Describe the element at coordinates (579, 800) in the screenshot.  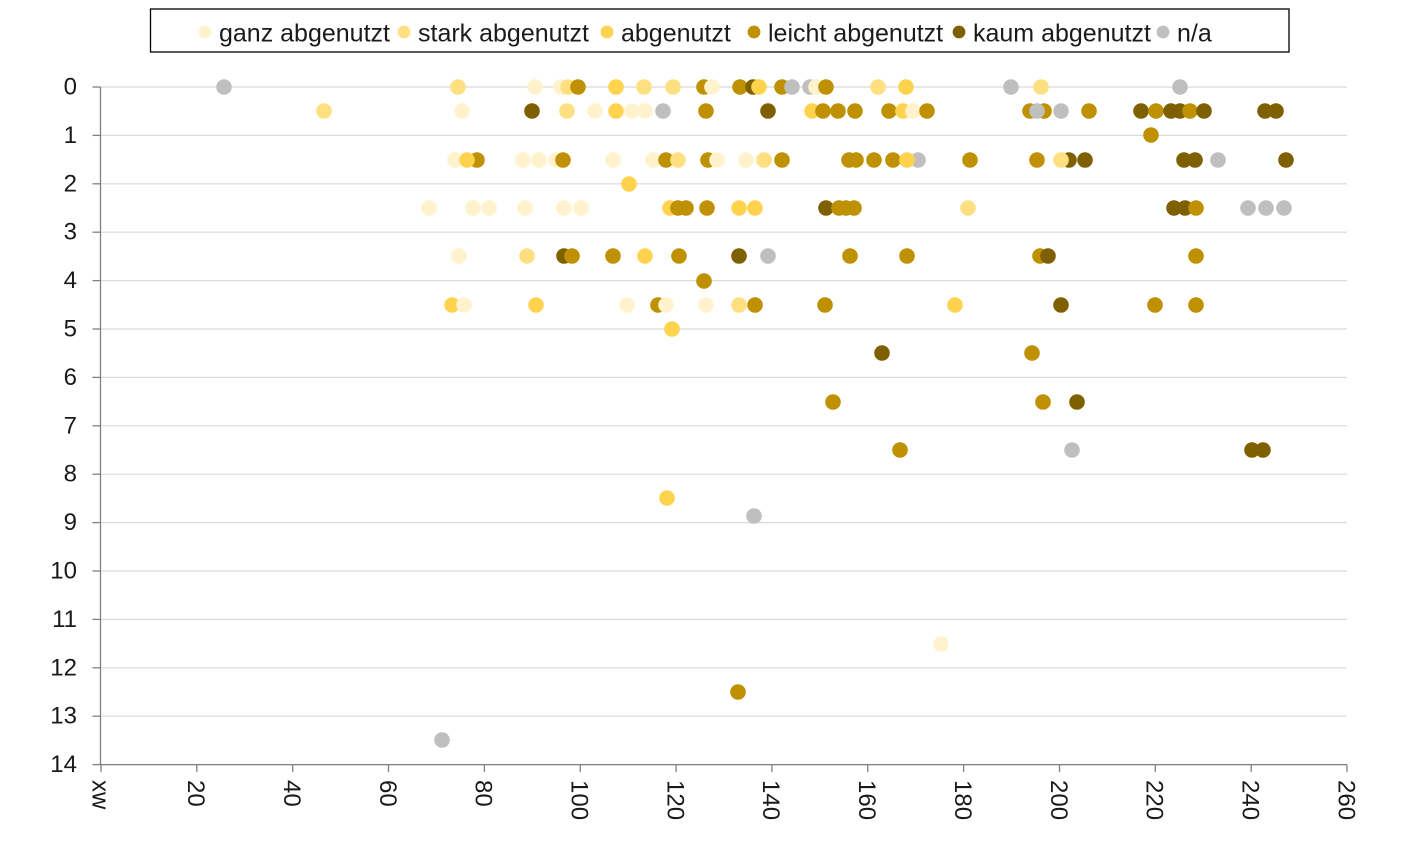
I see `svg-text: 100` at that location.